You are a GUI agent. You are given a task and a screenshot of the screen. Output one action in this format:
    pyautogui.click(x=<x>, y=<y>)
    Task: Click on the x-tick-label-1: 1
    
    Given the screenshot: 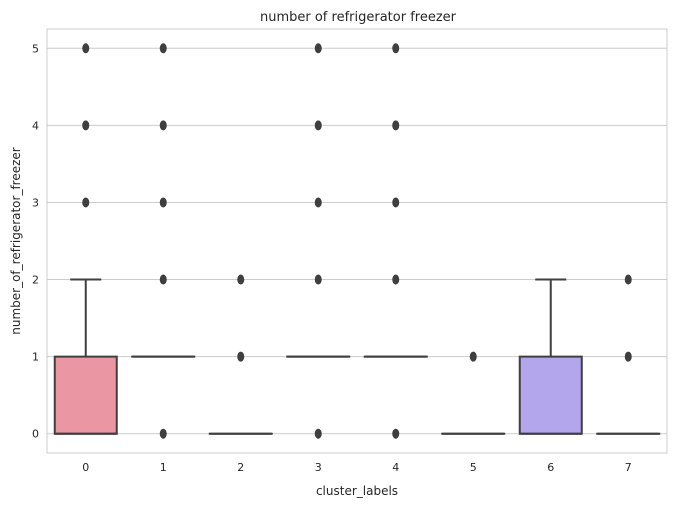 What is the action you would take?
    pyautogui.click(x=163, y=467)
    